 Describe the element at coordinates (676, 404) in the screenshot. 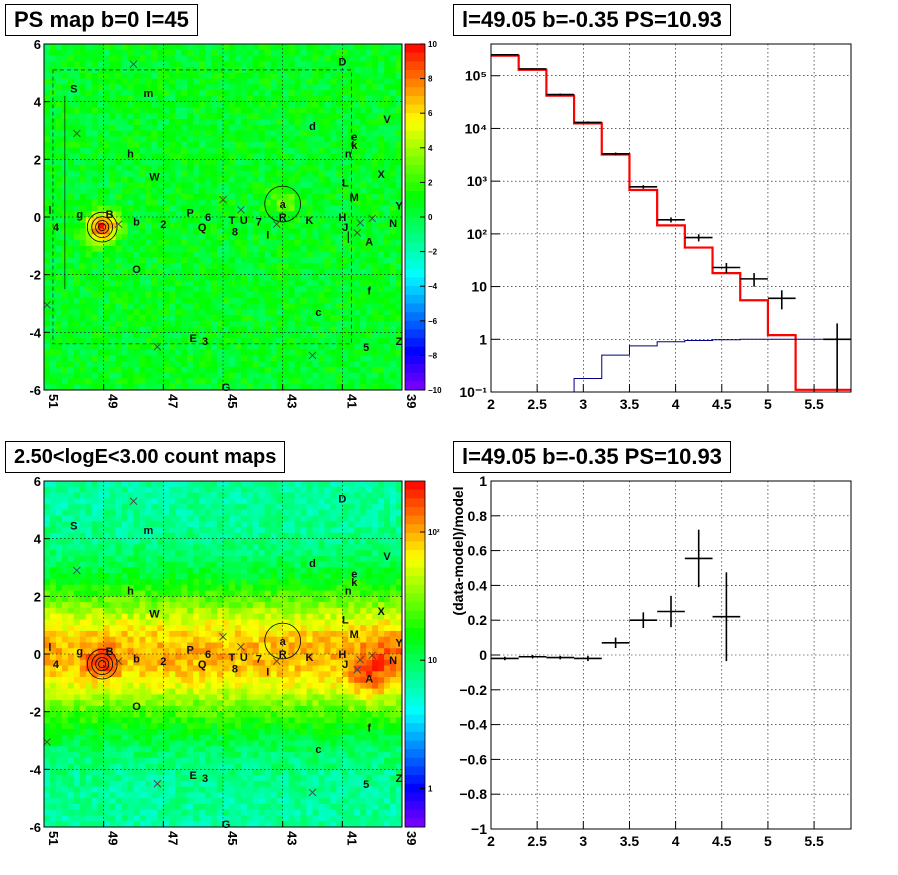

I see `x-tick-label: 4` at that location.